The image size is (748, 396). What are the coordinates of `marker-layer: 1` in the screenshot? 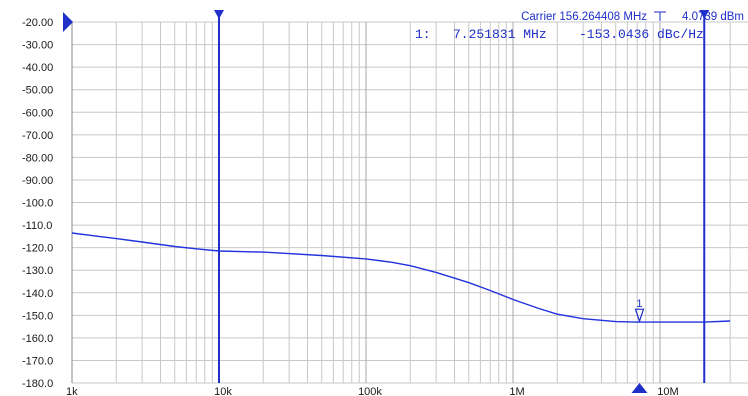 It's located at (639, 345).